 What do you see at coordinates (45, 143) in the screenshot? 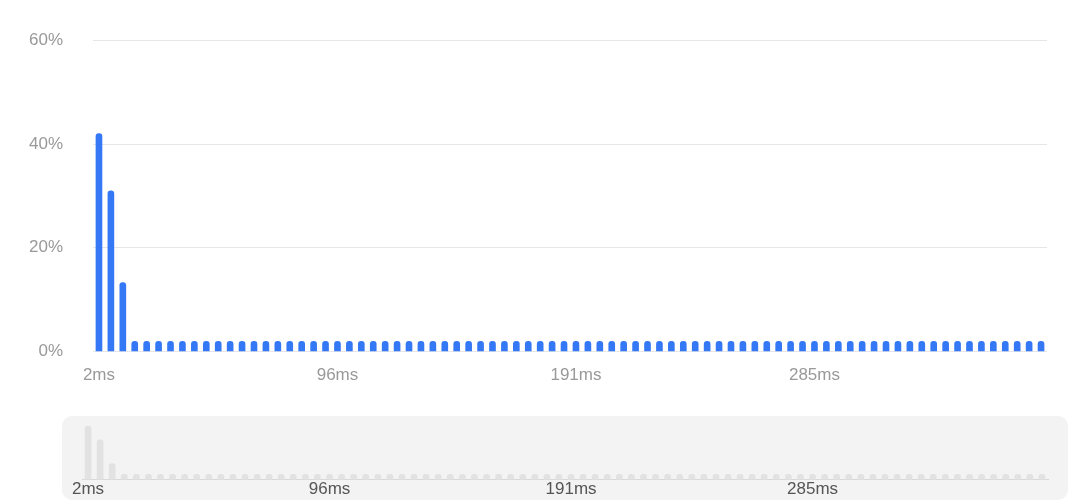
I see `y-tick-label: 40%` at bounding box center [45, 143].